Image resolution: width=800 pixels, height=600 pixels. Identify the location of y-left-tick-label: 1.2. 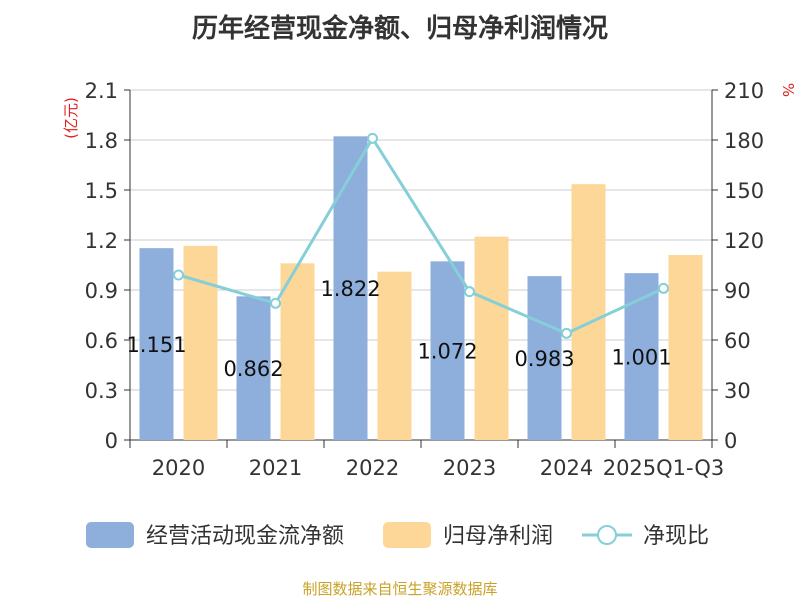
(101, 241).